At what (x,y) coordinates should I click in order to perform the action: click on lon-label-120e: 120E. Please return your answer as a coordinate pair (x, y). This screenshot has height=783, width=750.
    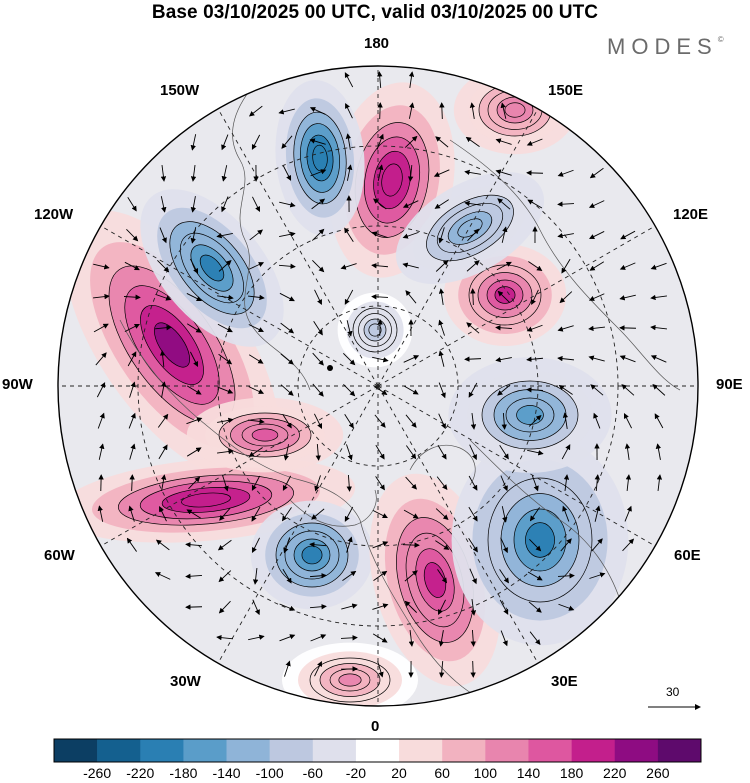
    Looking at the image, I should click on (691, 214).